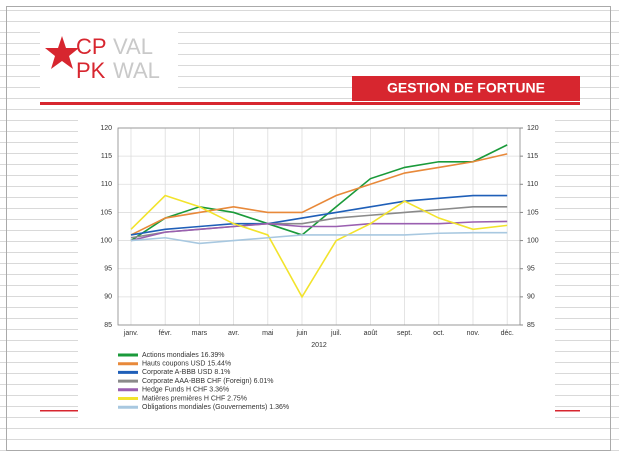  Describe the element at coordinates (194, 398) in the screenshot. I see `legend-label: Matières premières H CHF 2.75%` at that location.